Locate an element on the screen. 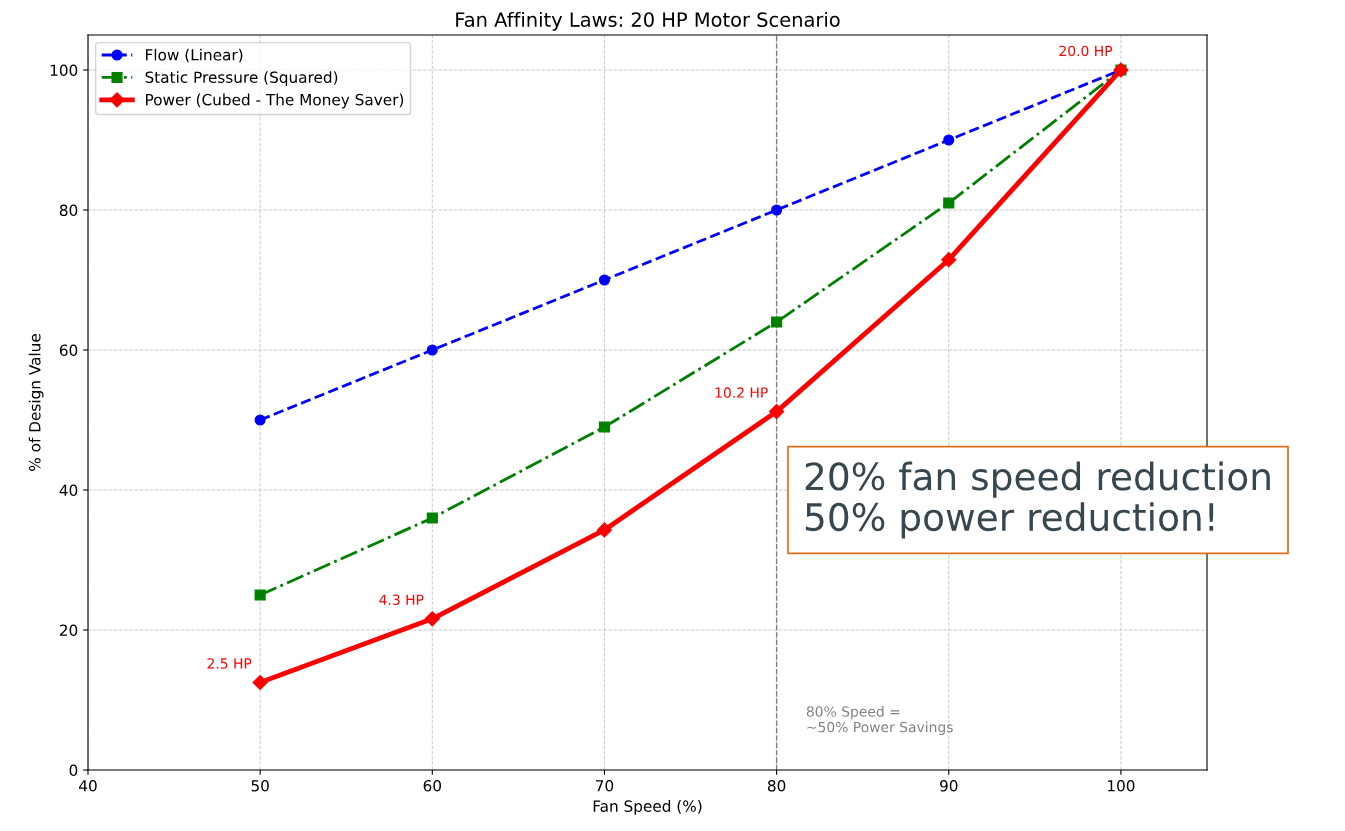 The height and width of the screenshot is (831, 1345). y-tick-label: 100 is located at coordinates (64, 70).